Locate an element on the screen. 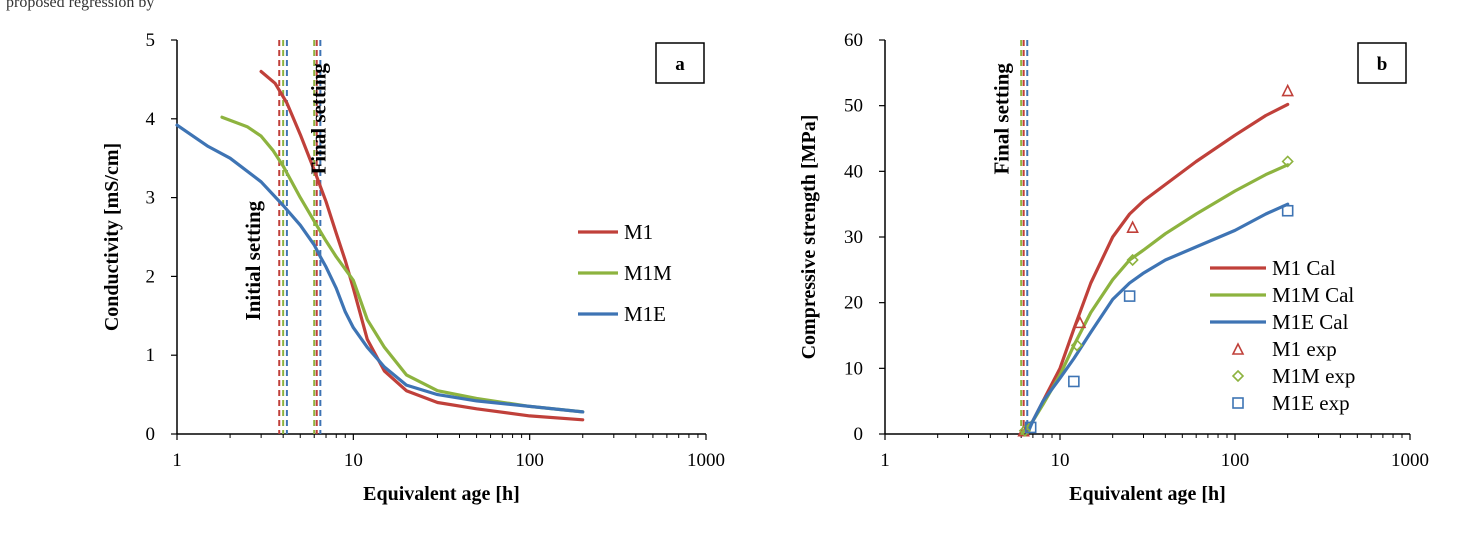  setting-annotation: Initial setting is located at coordinates (253, 260).